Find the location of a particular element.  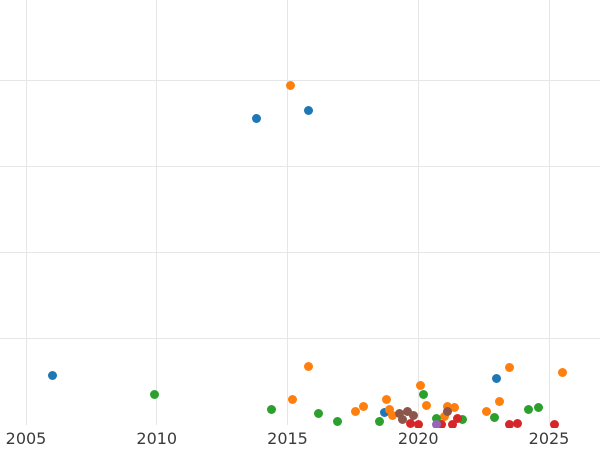

x-tick-label: 2020 is located at coordinates (418, 438).